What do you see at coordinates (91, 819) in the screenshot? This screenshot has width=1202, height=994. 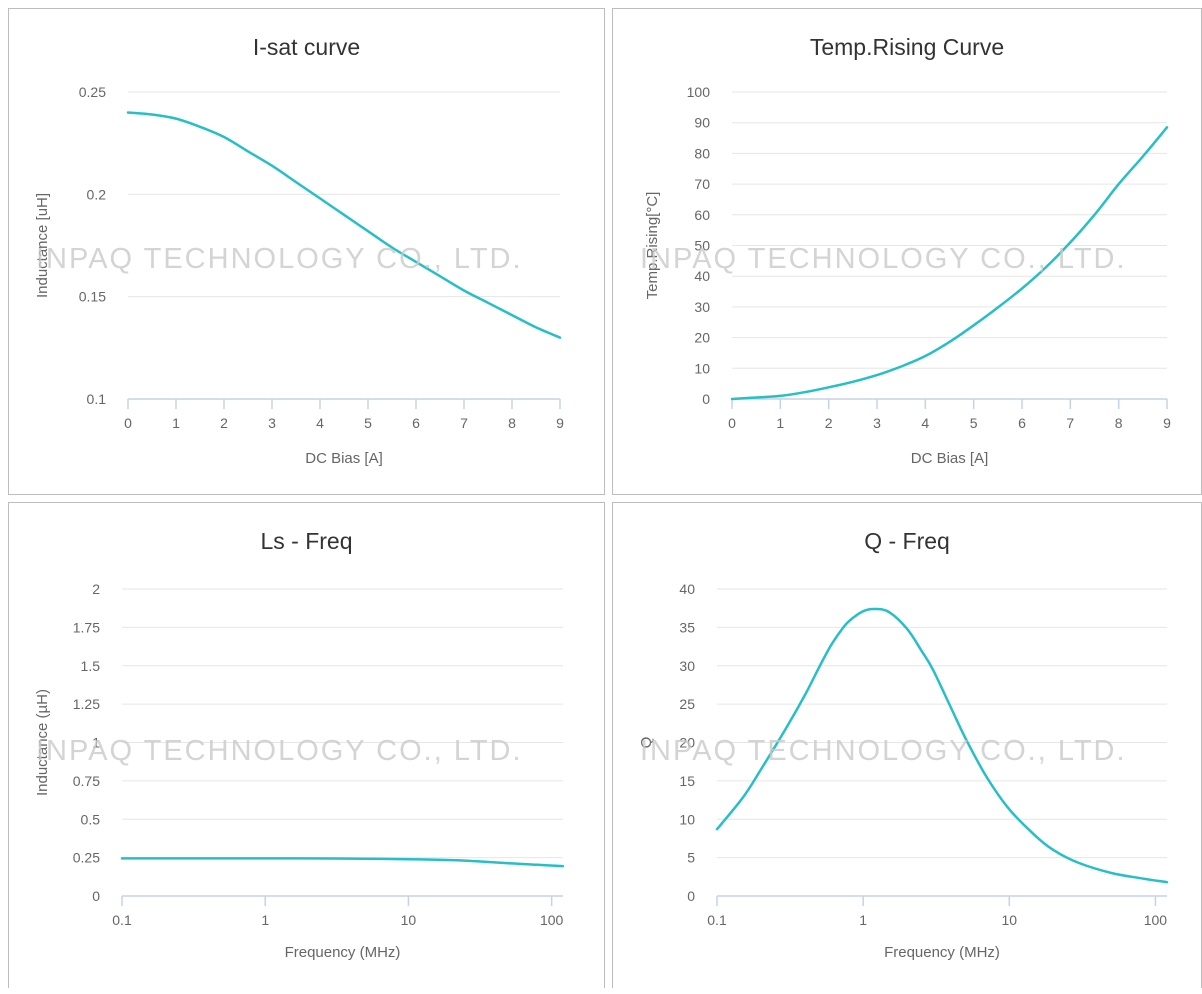 I see `y-tick-label: 0.5` at bounding box center [91, 819].